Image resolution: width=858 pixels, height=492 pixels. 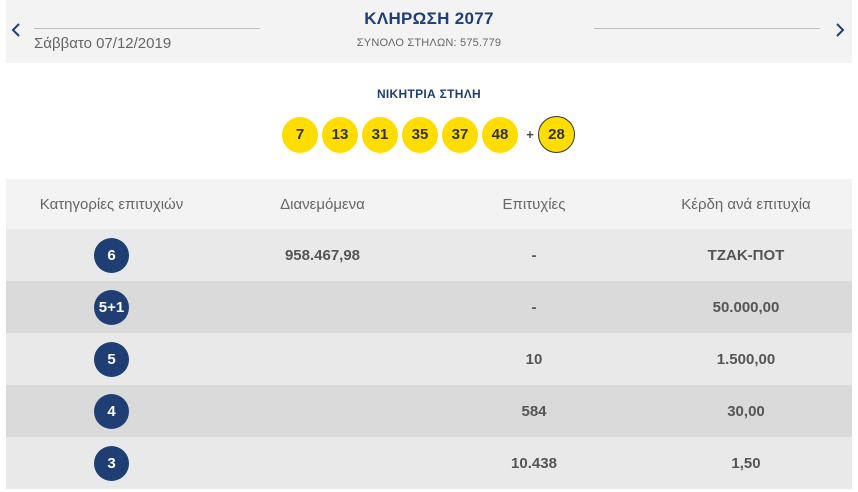 I want to click on number-ball: 7, so click(x=300, y=134).